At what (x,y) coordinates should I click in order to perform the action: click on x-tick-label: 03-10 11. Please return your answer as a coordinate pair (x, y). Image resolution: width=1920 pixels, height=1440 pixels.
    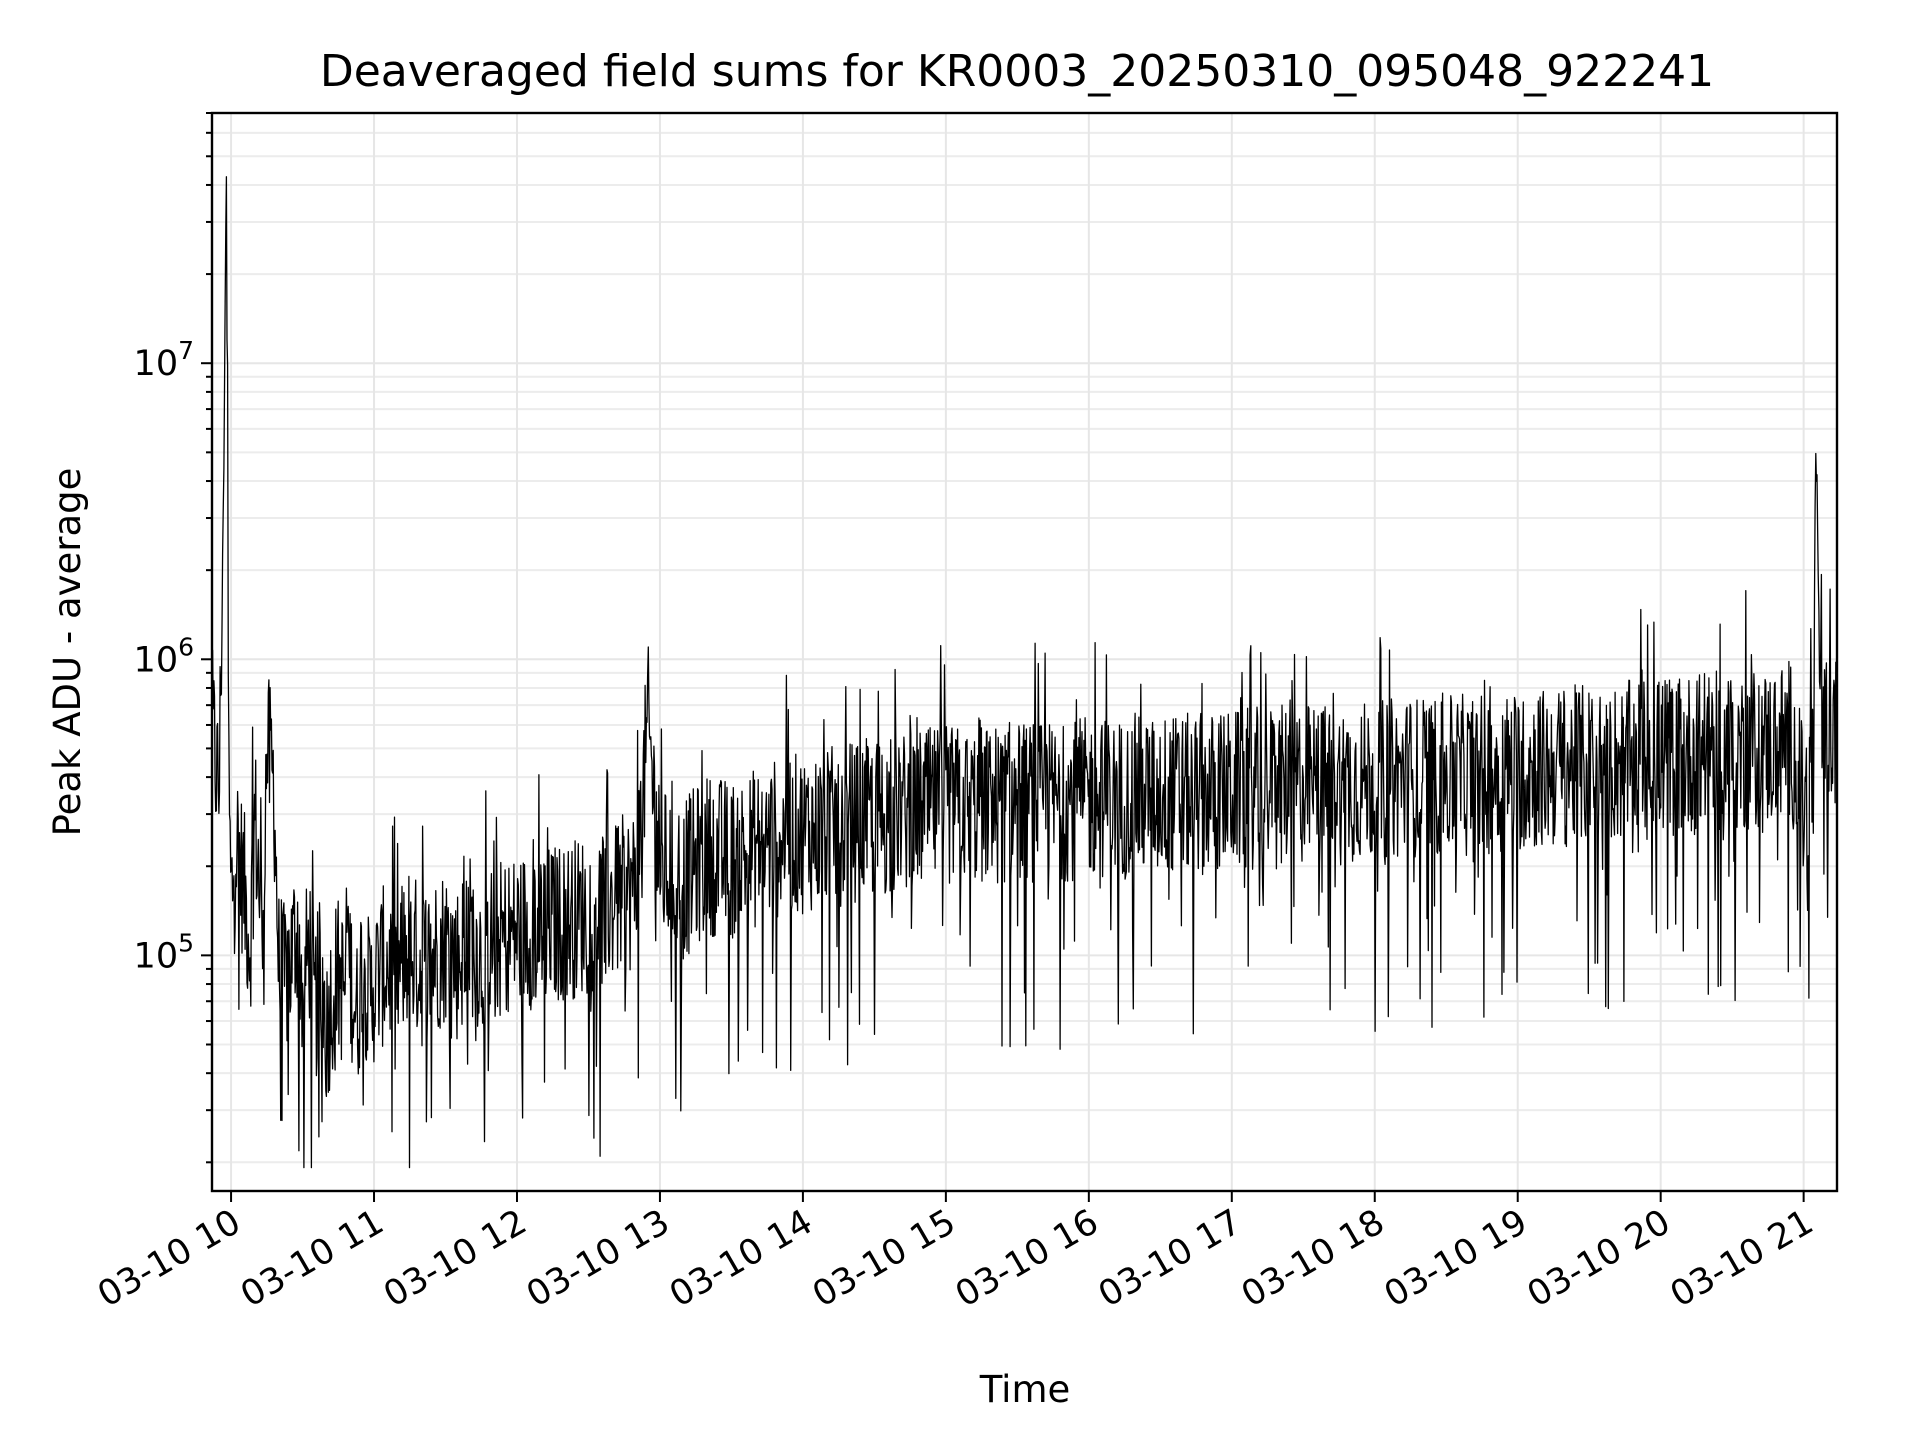
    Looking at the image, I should click on (312, 1258).